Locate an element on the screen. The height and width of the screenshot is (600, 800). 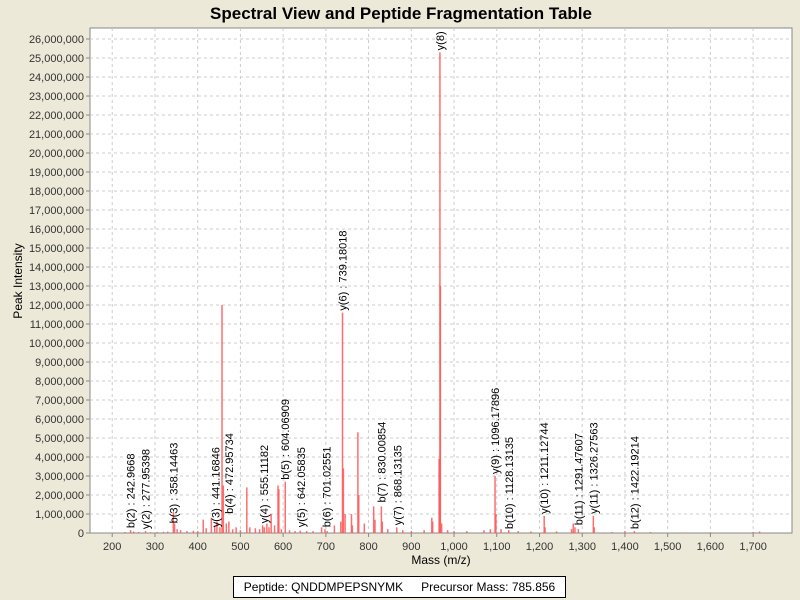
x-tick-label: 1,100 is located at coordinates (497, 547).